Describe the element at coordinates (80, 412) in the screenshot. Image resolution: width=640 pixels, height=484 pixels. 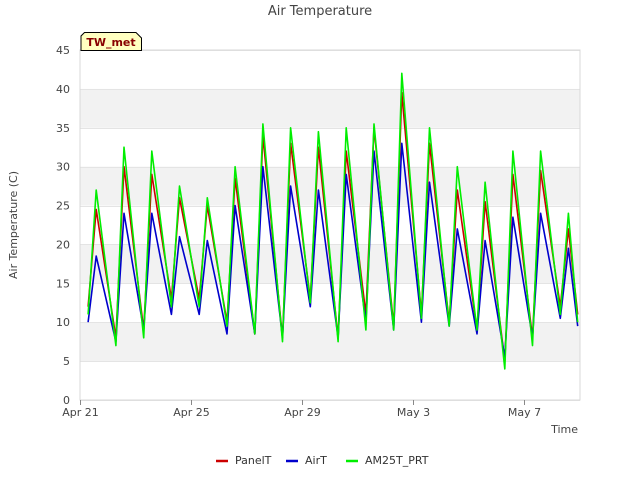
I see `x-tick-label: Apr 21` at that location.